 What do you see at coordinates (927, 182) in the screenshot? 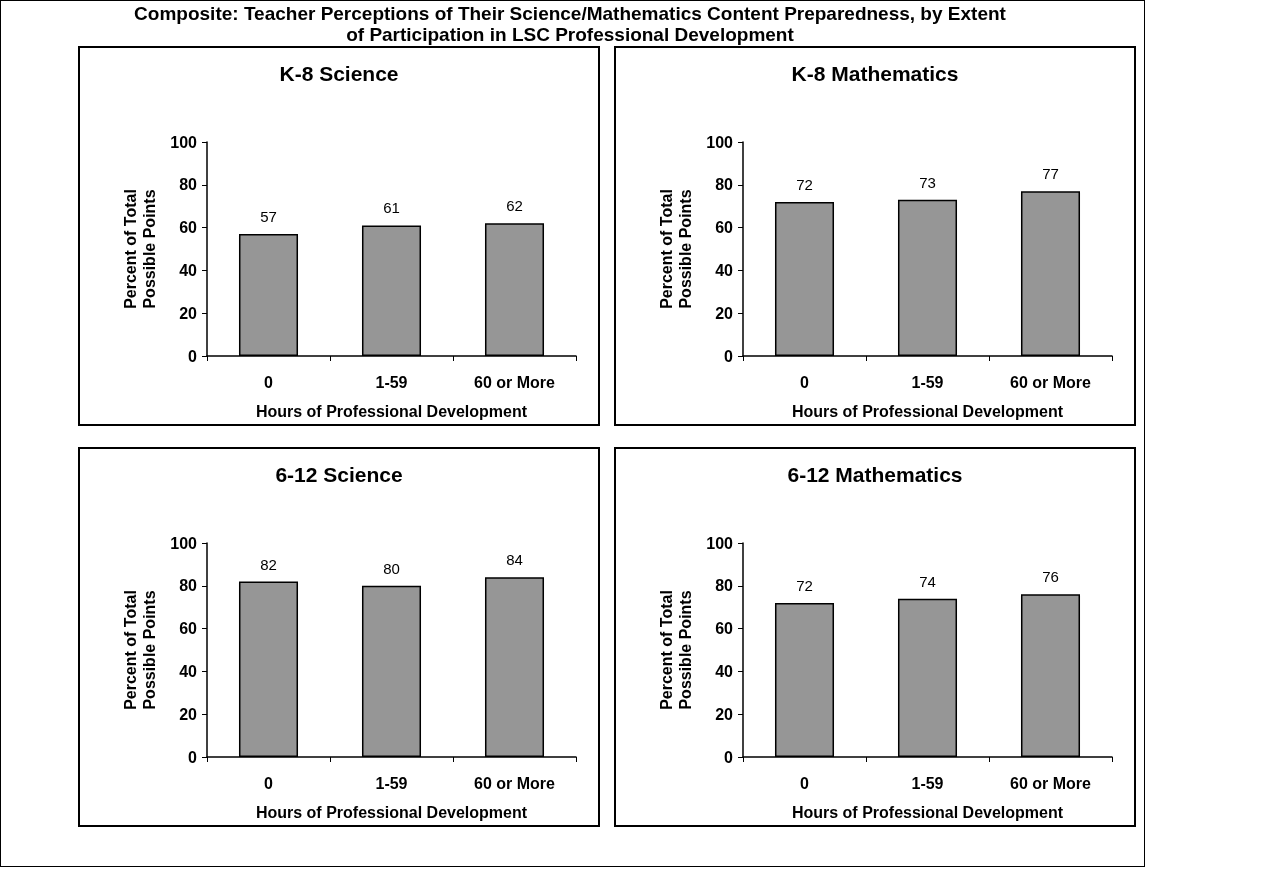
I see `data-label: 73` at bounding box center [927, 182].